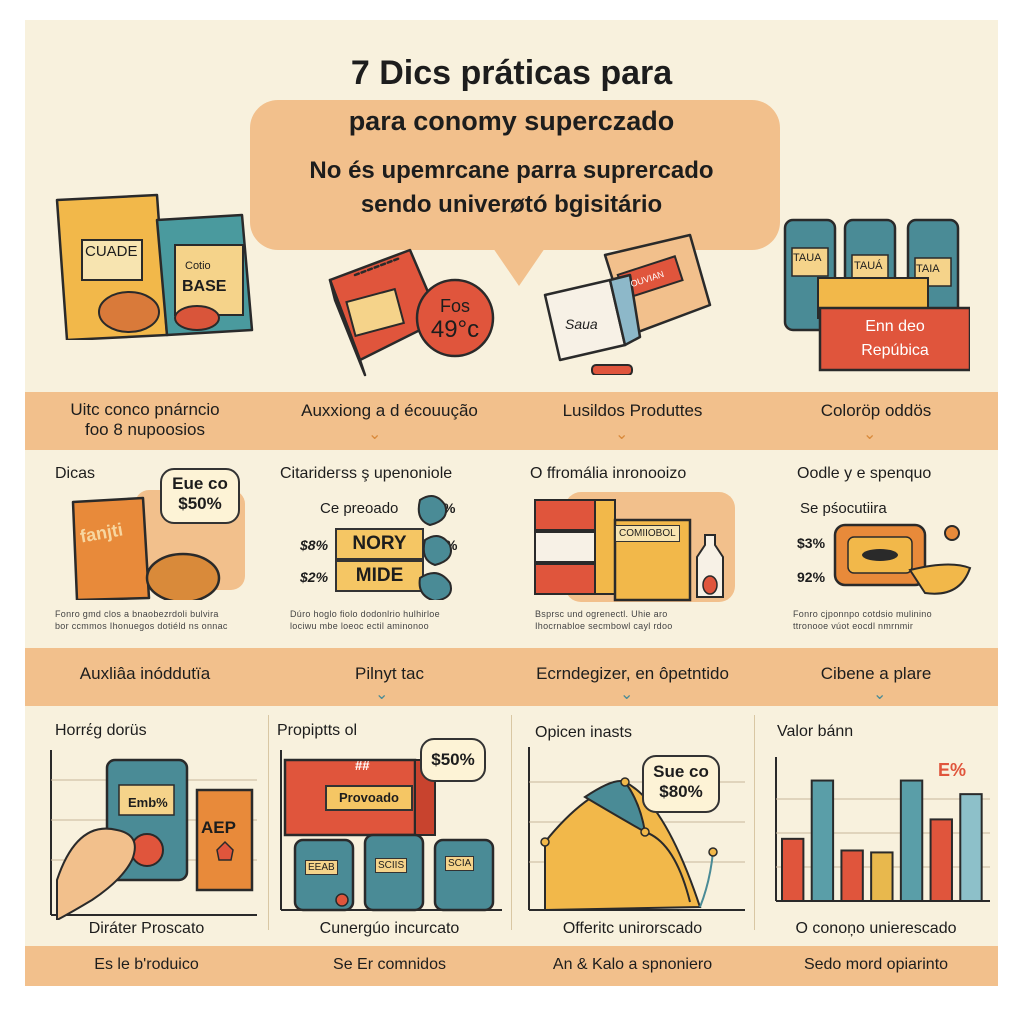  I want to click on bubble-tail, so click(519, 267).